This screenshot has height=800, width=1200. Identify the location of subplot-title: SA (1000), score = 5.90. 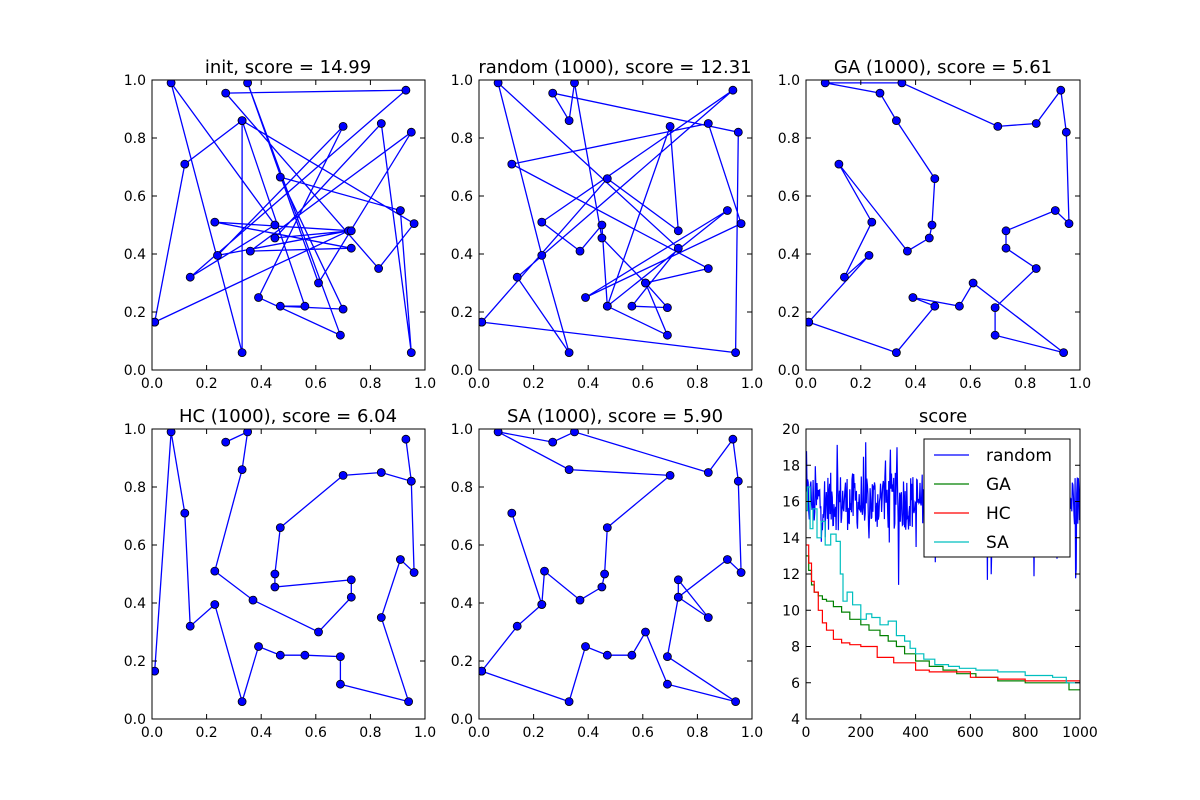
(615, 416).